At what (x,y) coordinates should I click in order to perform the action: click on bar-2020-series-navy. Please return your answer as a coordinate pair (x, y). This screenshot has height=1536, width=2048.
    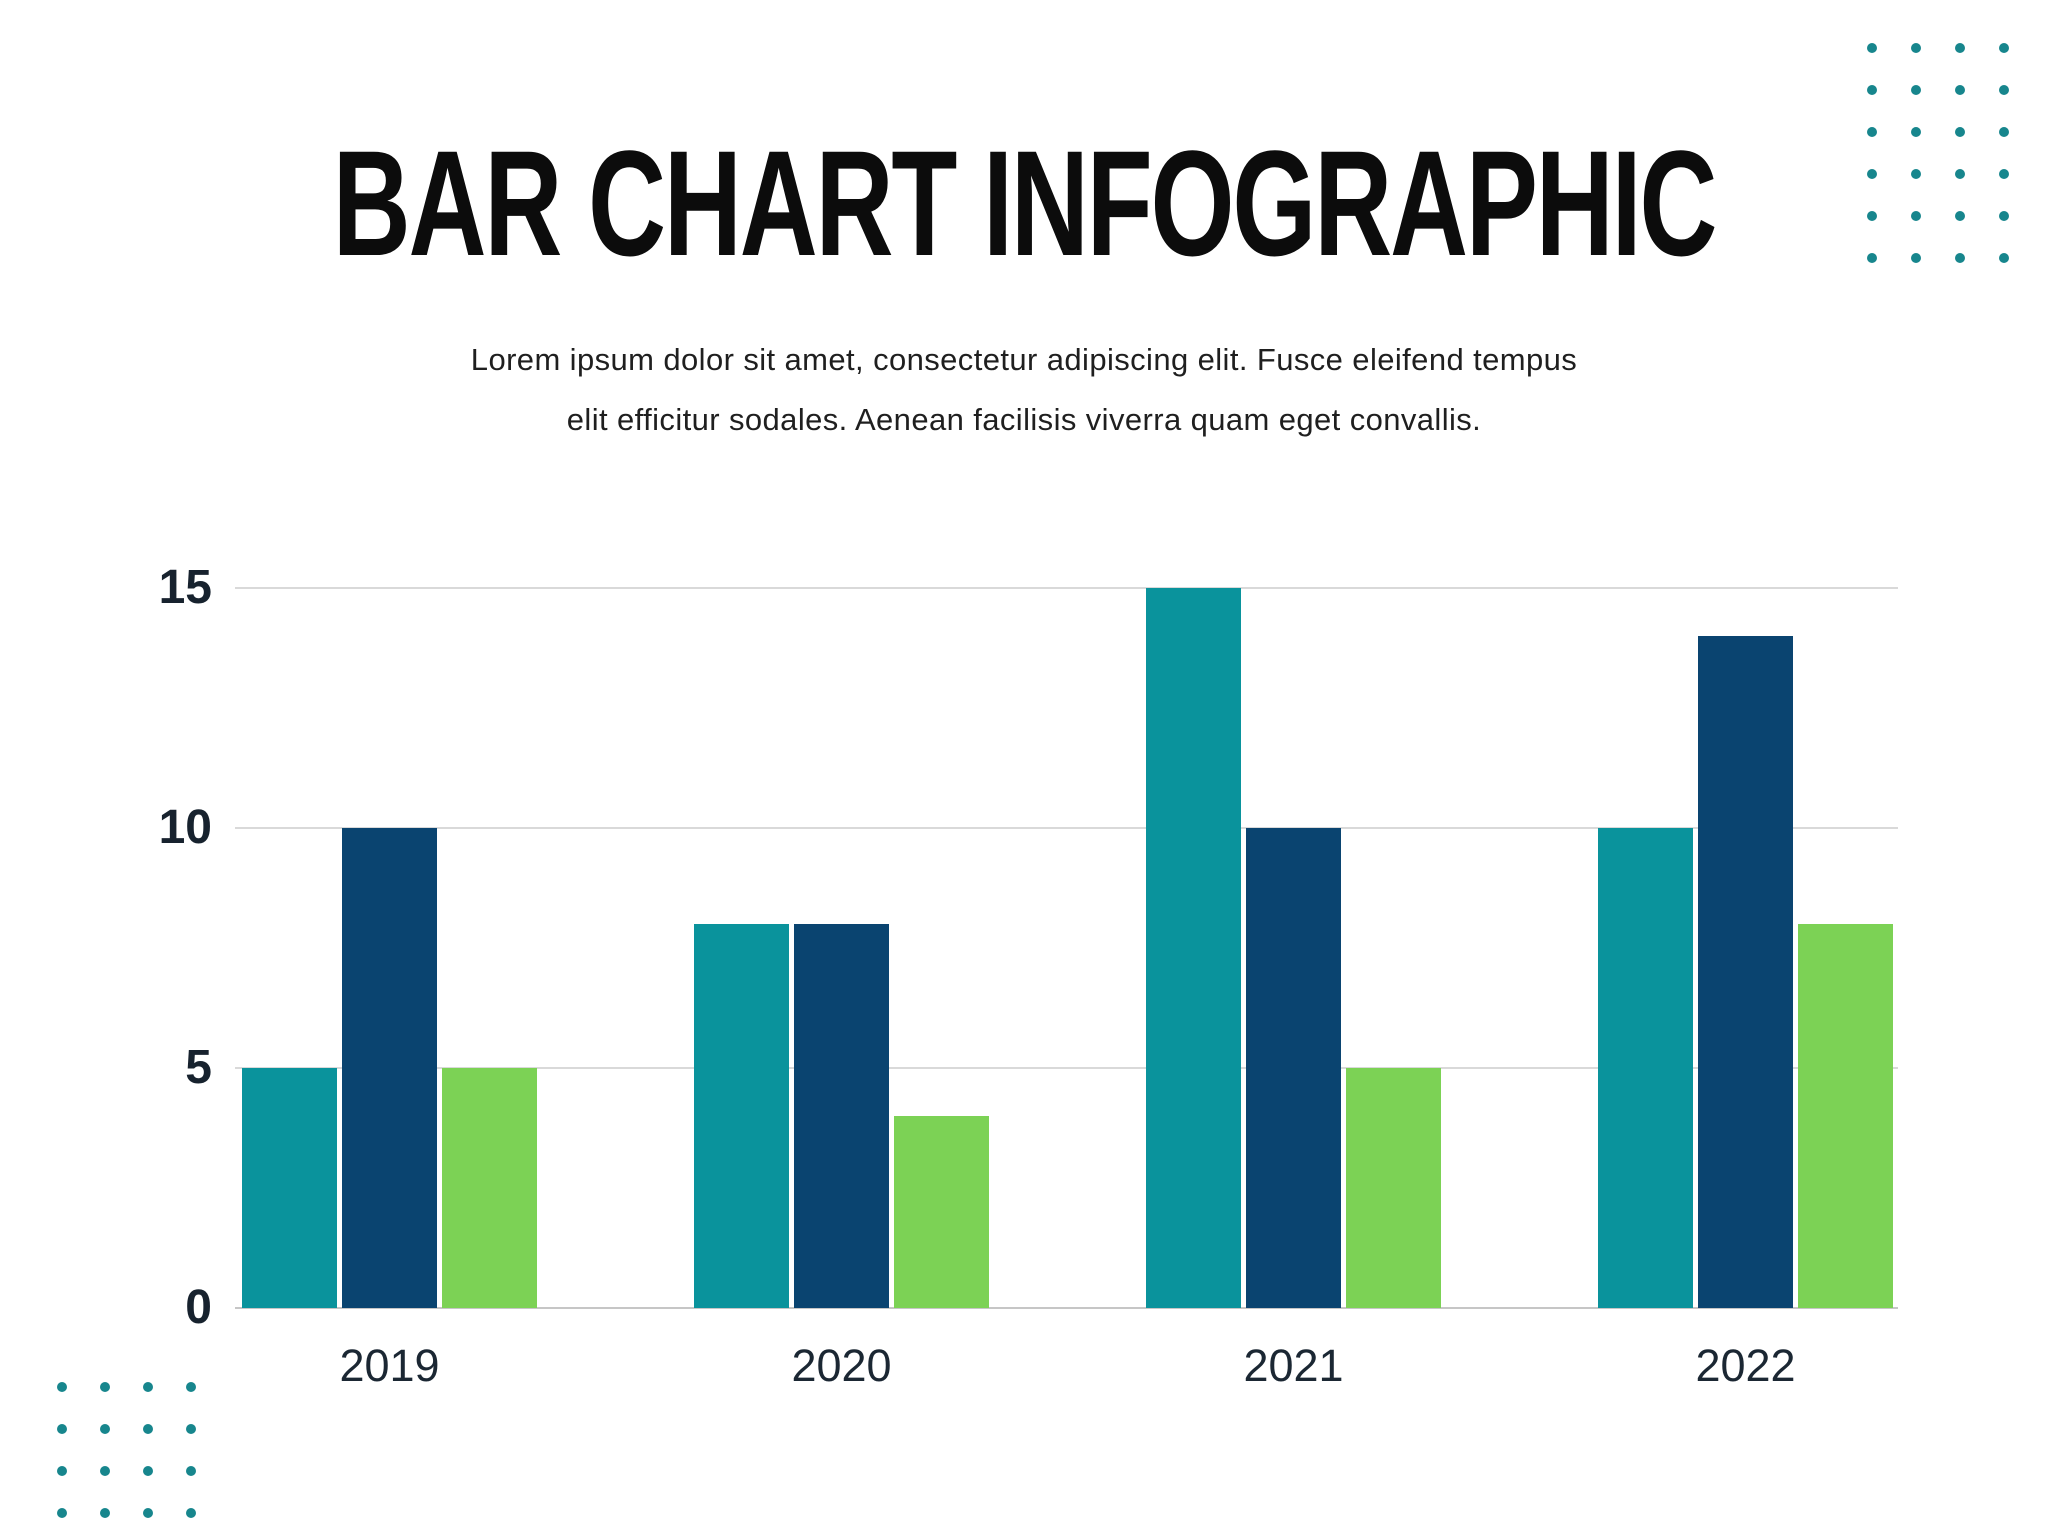
    Looking at the image, I should click on (841, 1116).